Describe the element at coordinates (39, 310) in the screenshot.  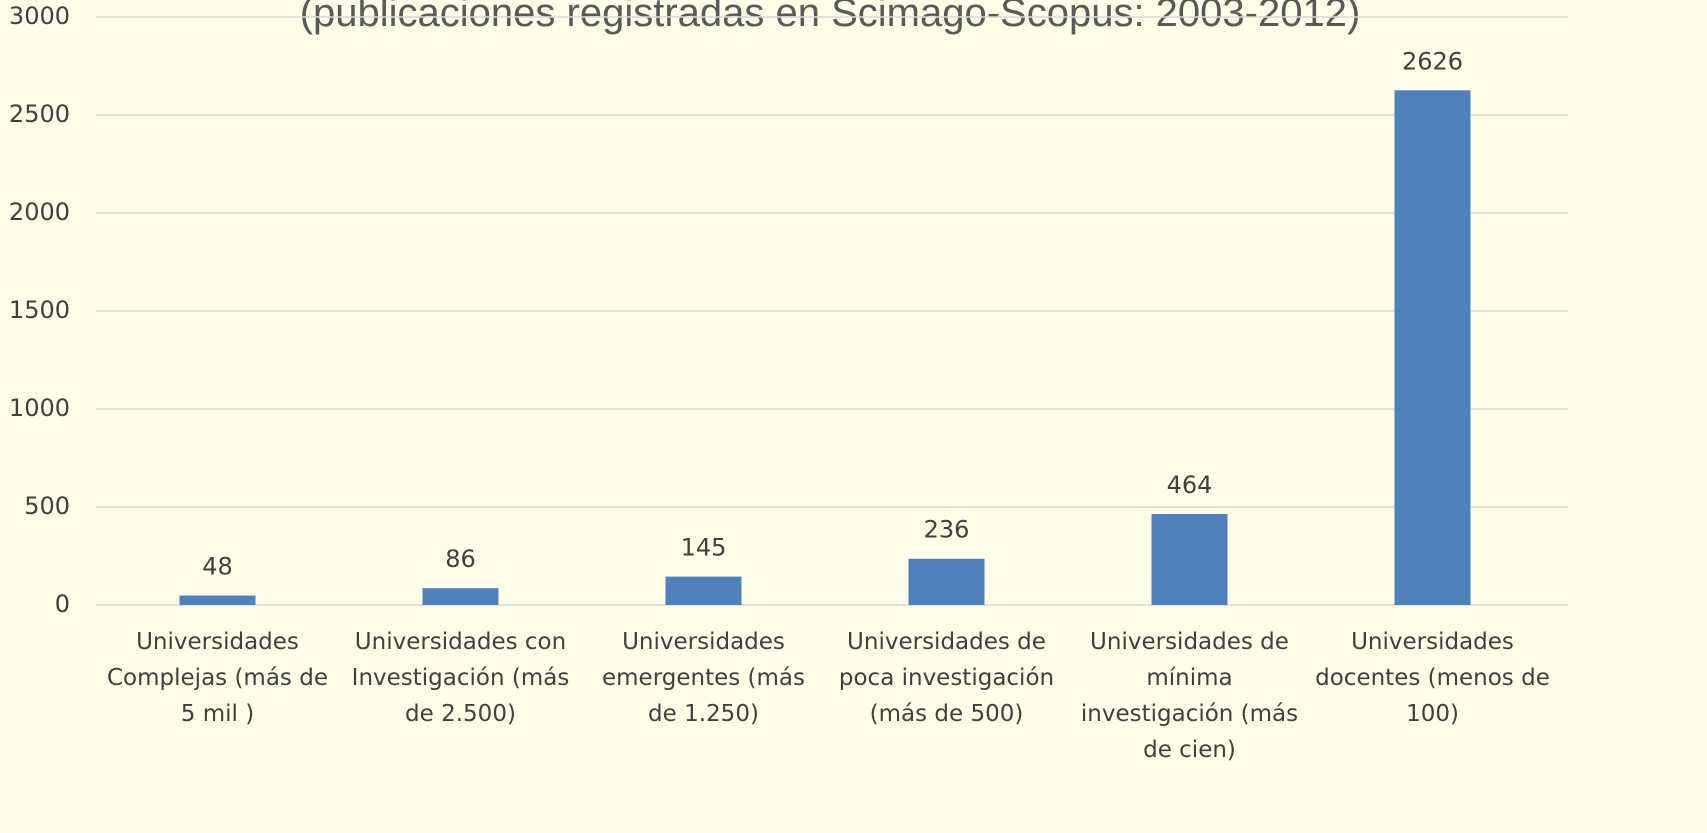
I see `y-tick-label: 1500` at that location.